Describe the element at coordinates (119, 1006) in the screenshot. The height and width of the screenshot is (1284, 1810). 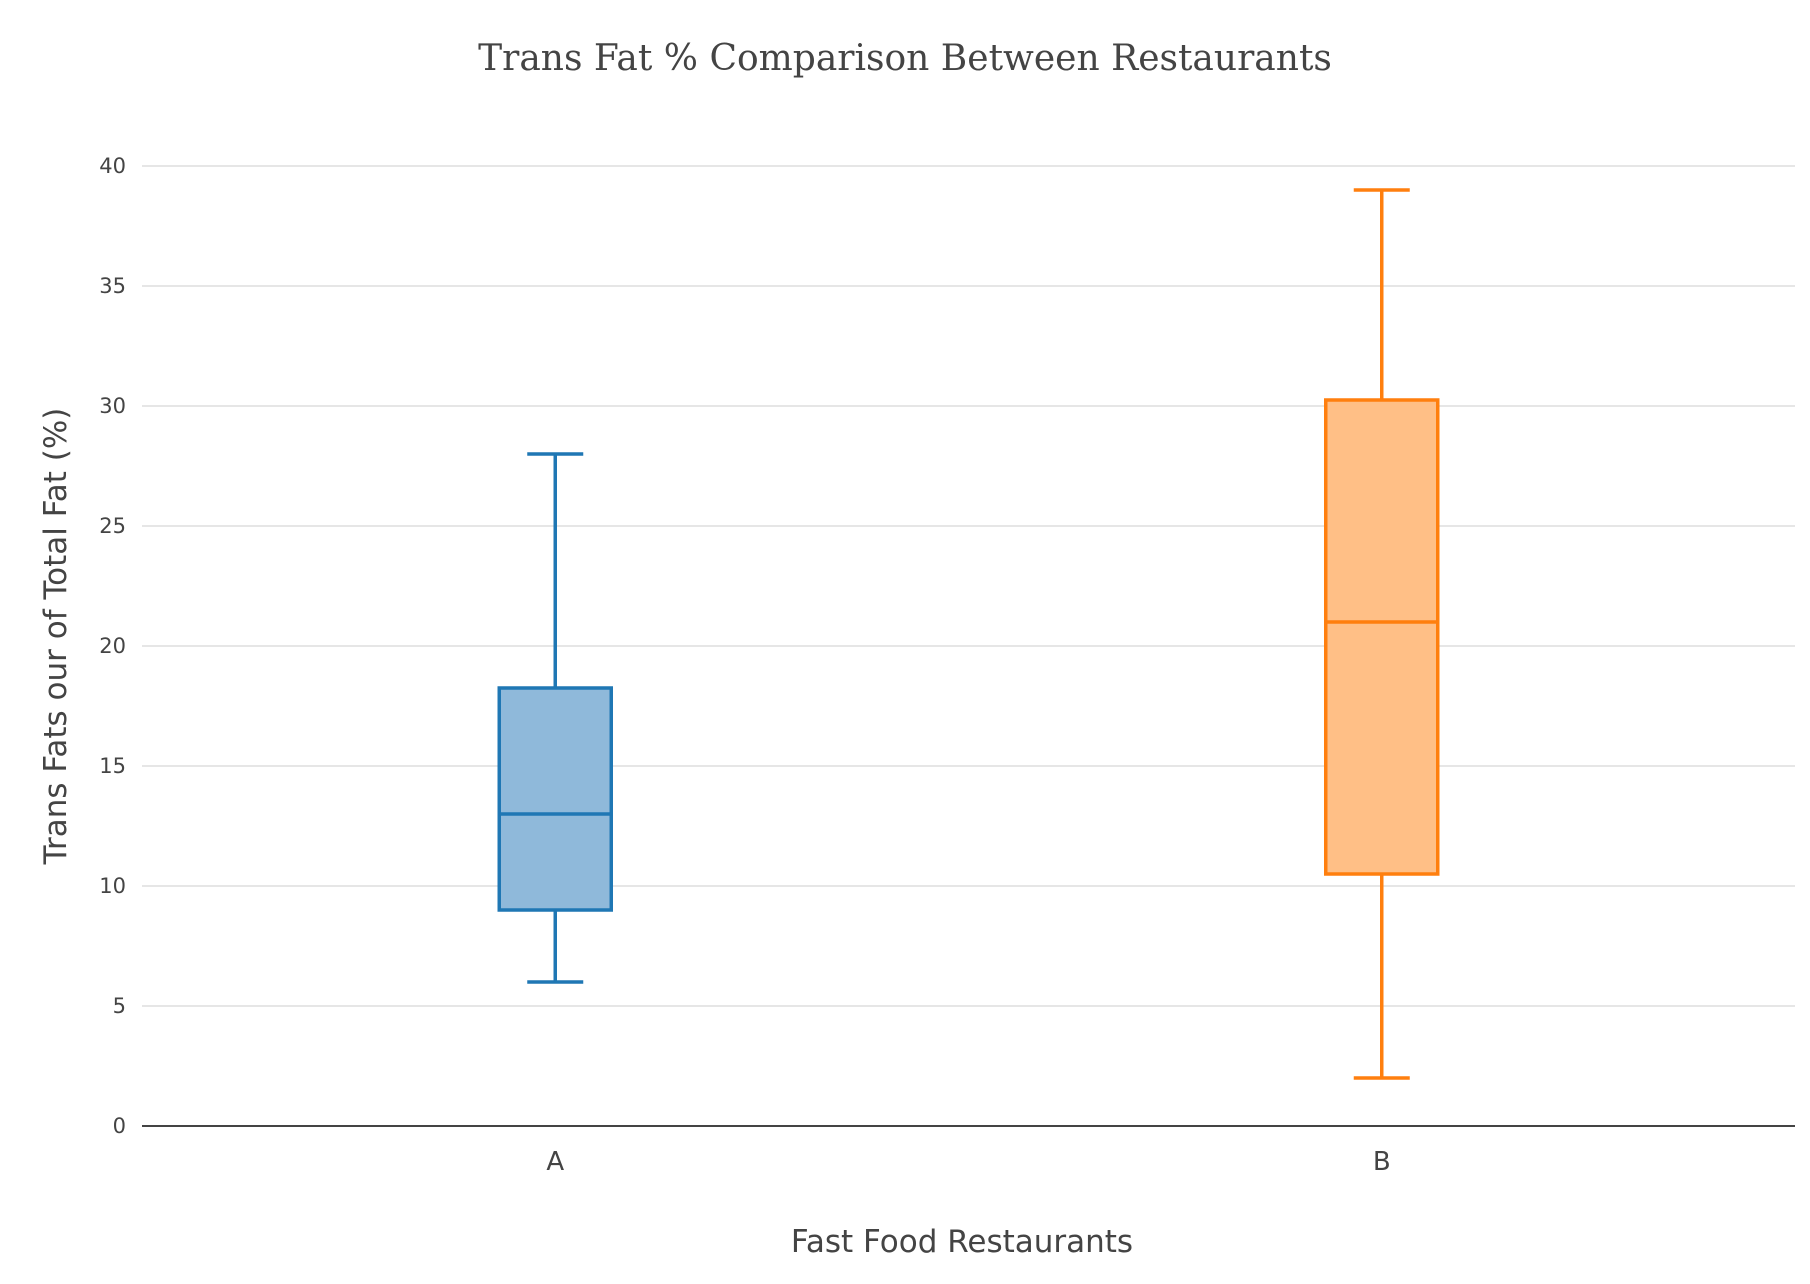
I see `y-tick-label: 5` at that location.